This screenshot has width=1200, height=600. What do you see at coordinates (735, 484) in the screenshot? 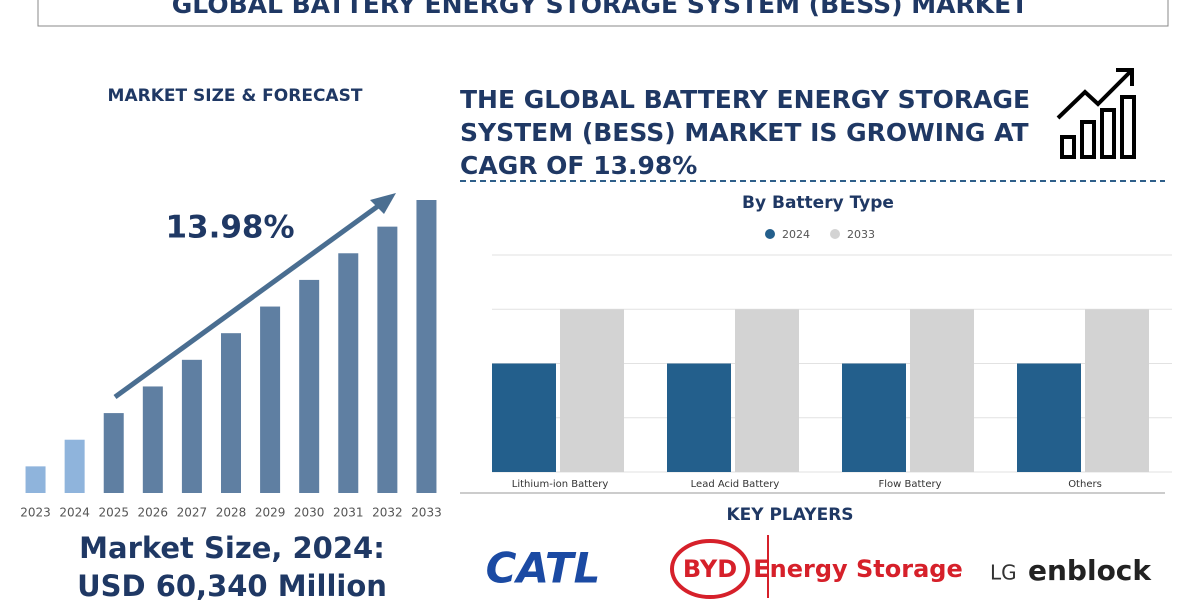
I see `x-tick-label: Lead Acid Battery` at bounding box center [735, 484].